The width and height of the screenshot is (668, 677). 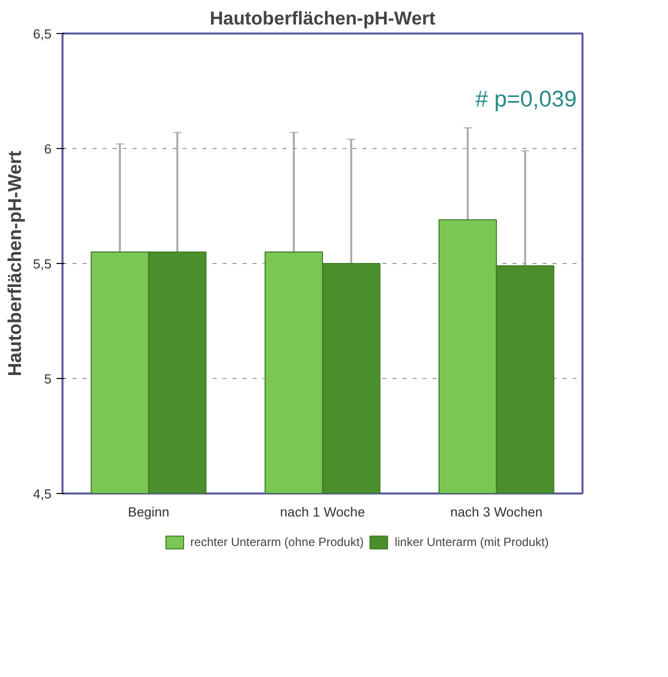 I want to click on y-tick-label: 5, so click(x=48, y=379).